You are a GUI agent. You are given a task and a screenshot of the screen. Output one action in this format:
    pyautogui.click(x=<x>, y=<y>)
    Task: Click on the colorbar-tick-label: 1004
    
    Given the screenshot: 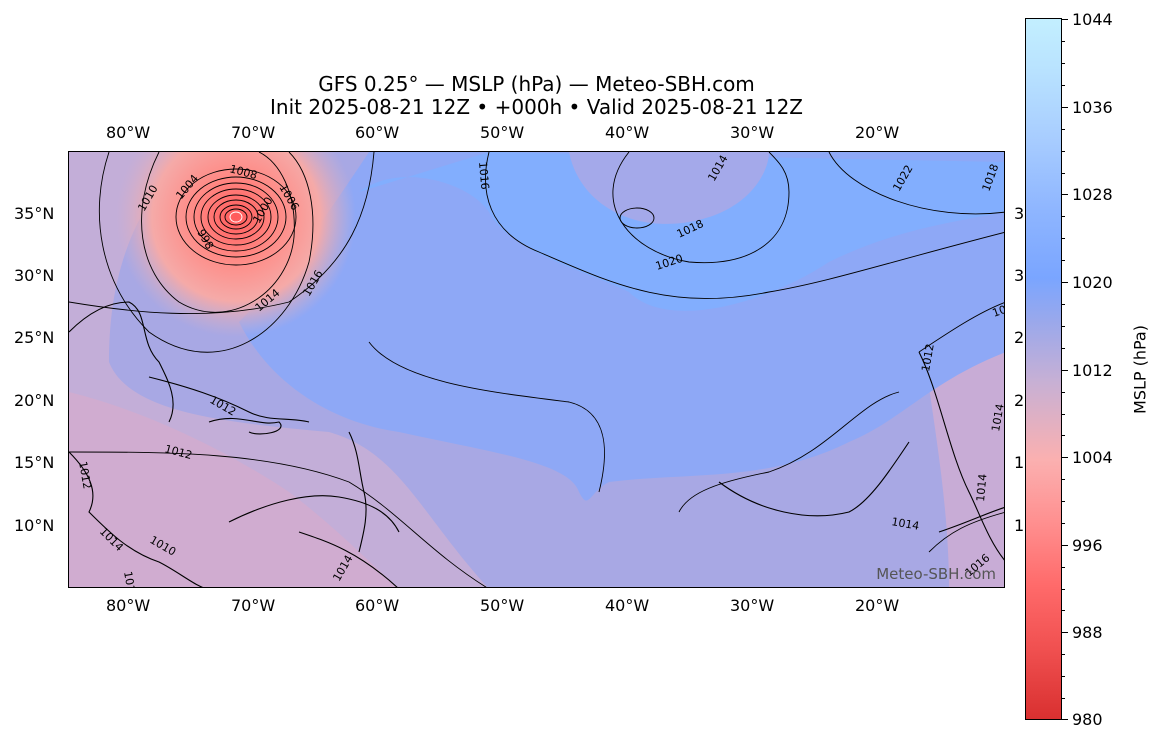 What is the action you would take?
    pyautogui.click(x=1092, y=457)
    